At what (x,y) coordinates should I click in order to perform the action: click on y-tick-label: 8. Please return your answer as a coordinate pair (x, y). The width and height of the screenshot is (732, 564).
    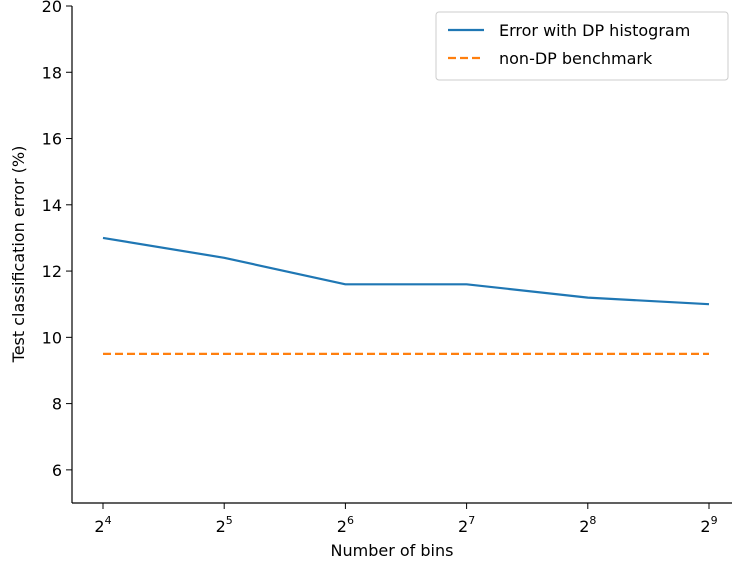
    Looking at the image, I should click on (57, 404).